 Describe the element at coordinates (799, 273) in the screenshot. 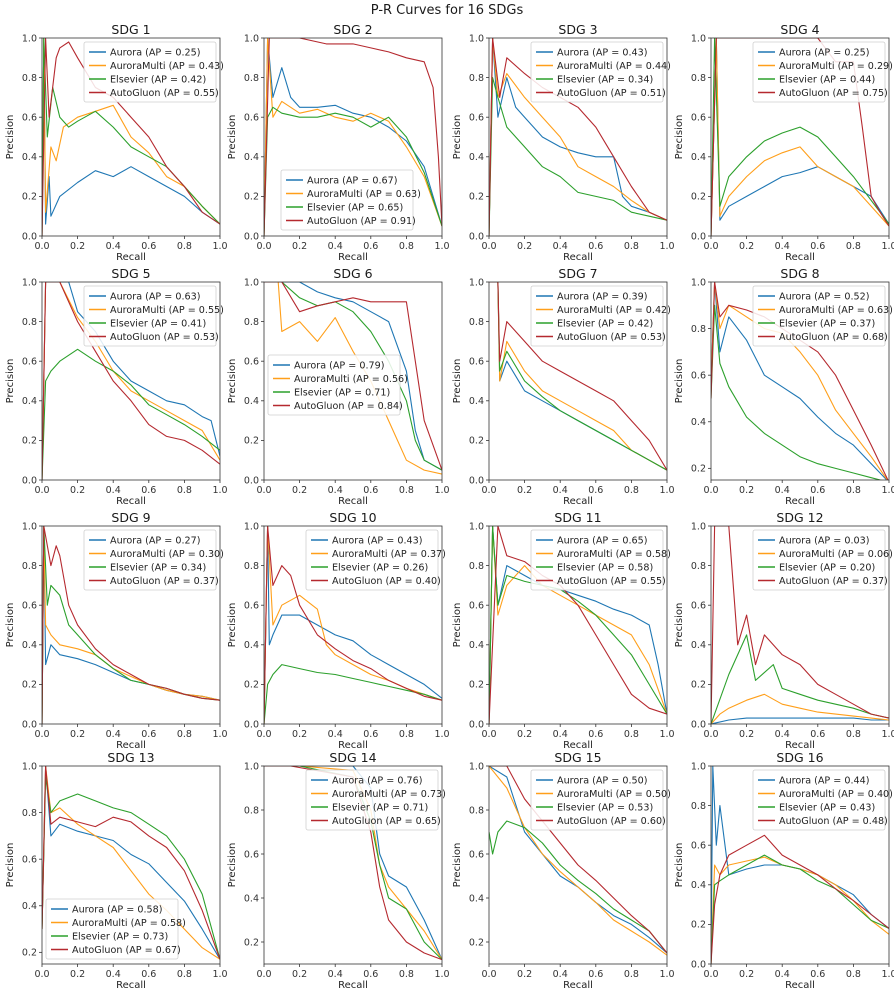

I see `subplot-title: SDG 8` at that location.